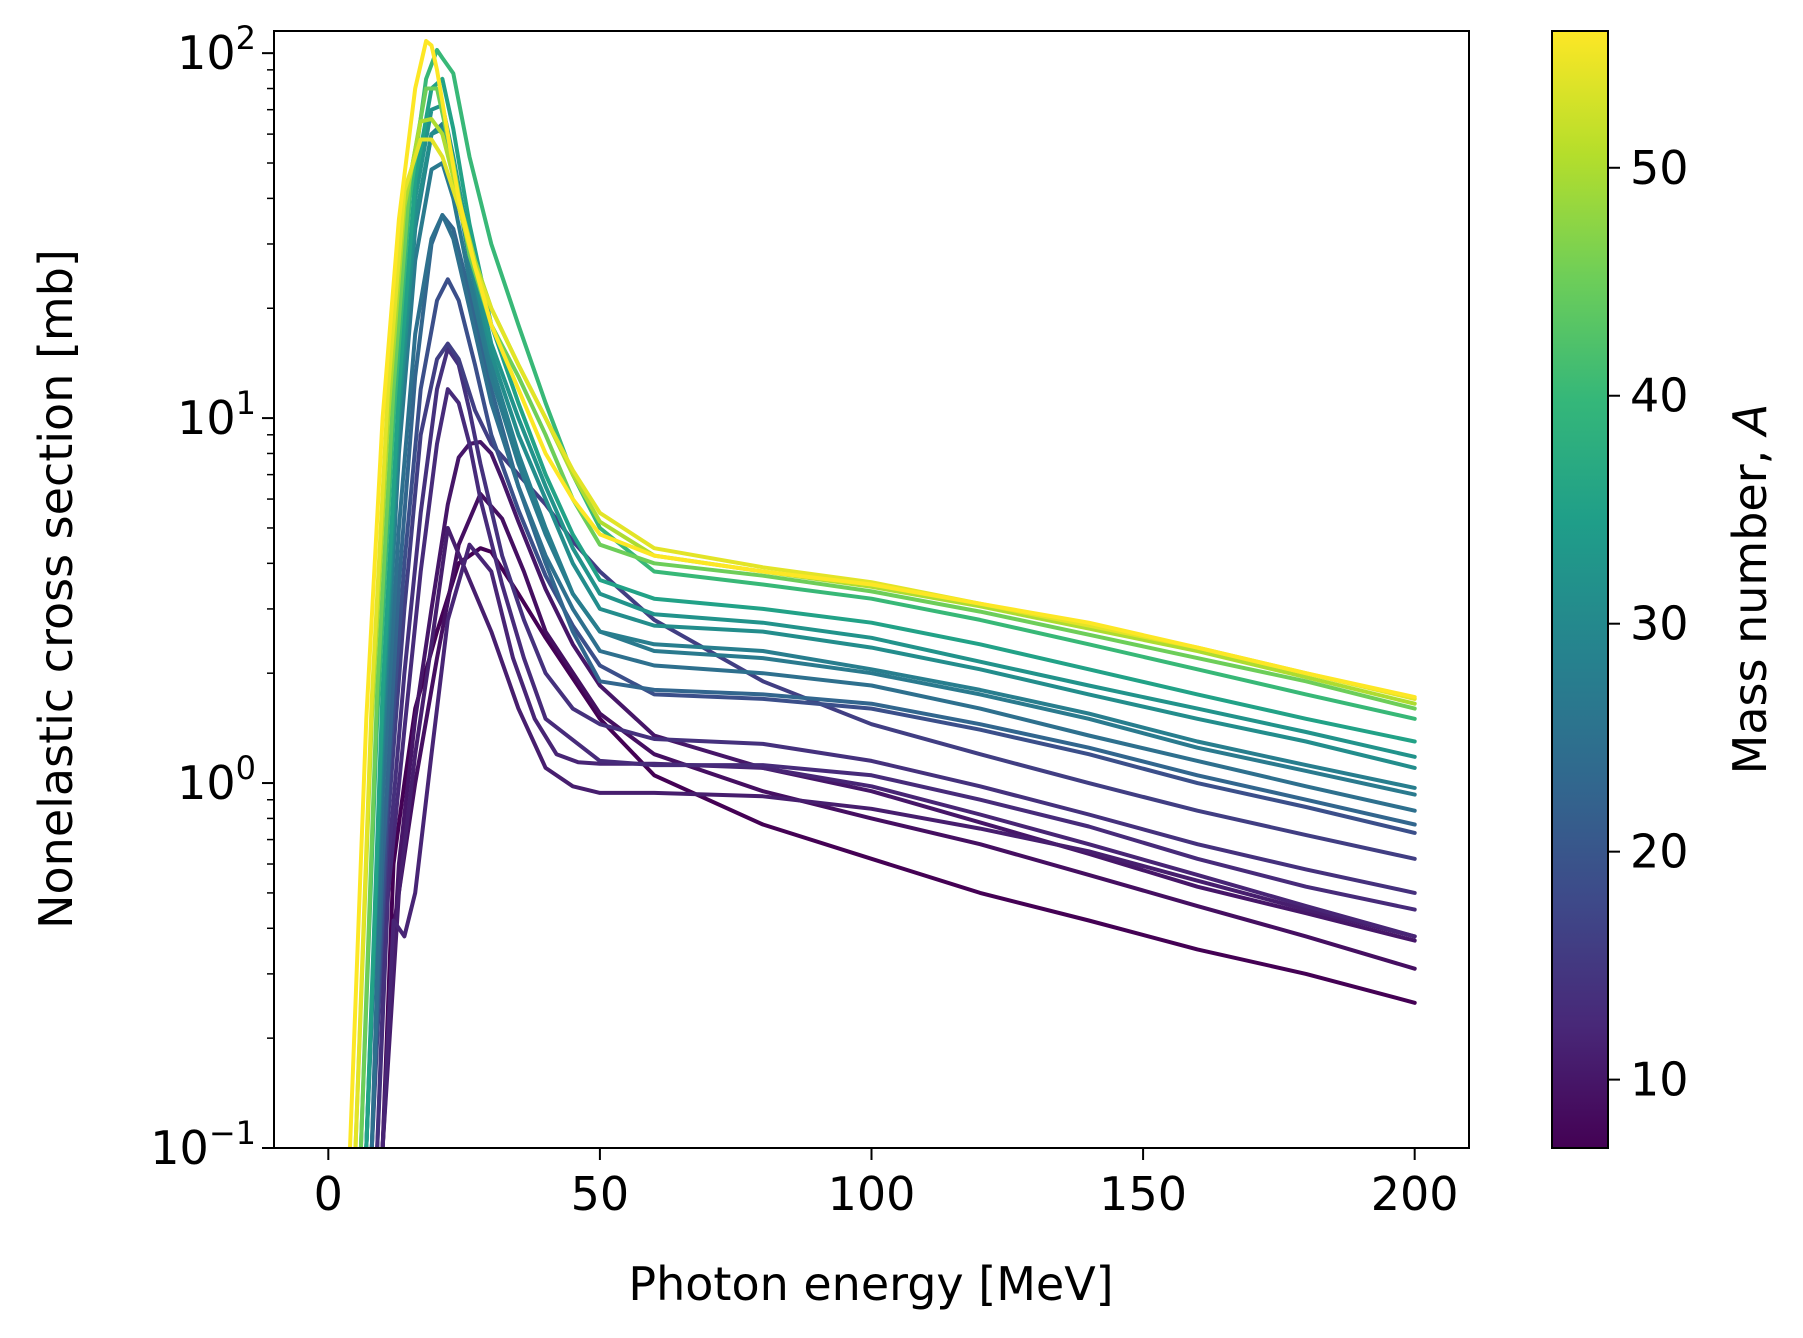 The image size is (1803, 1338). What do you see at coordinates (328, 1194) in the screenshot?
I see `x-tick-label: 0` at bounding box center [328, 1194].